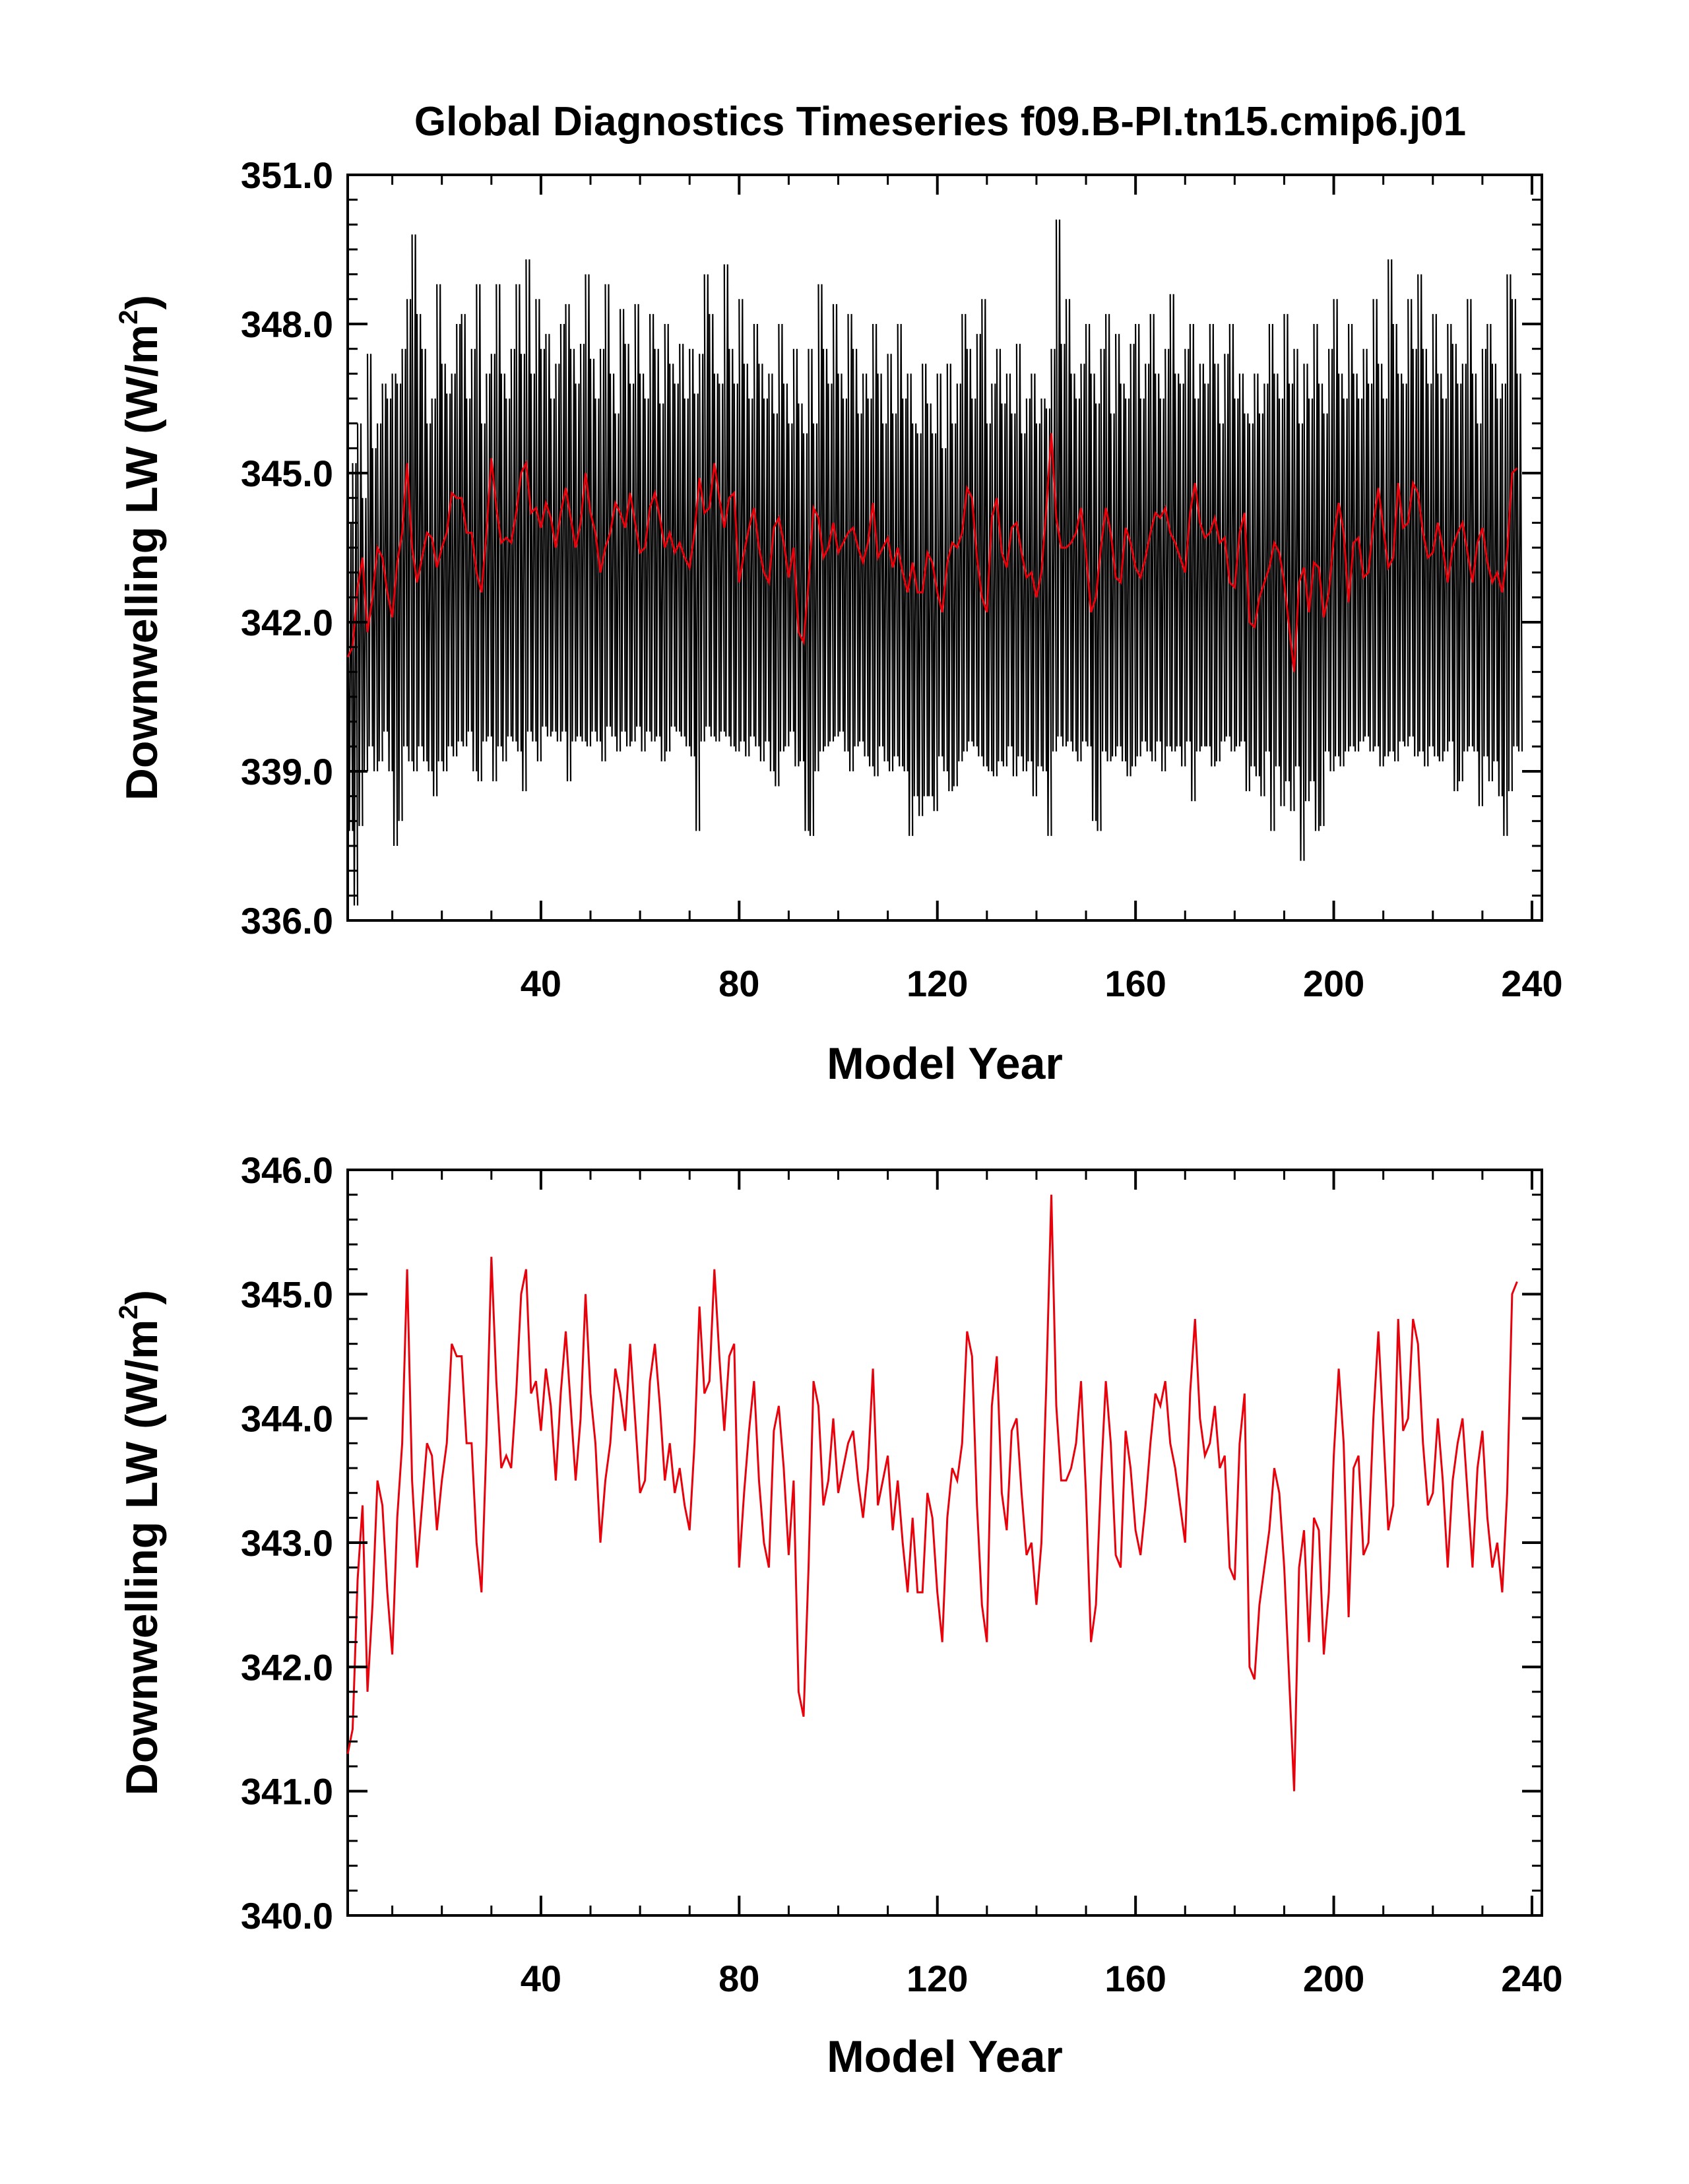 The height and width of the screenshot is (2184, 1689). I want to click on bottom-x-tick-label: 40, so click(541, 1978).